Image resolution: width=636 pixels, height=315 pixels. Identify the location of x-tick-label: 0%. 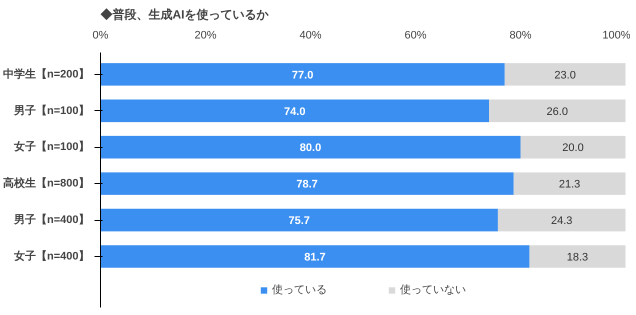
(100, 36).